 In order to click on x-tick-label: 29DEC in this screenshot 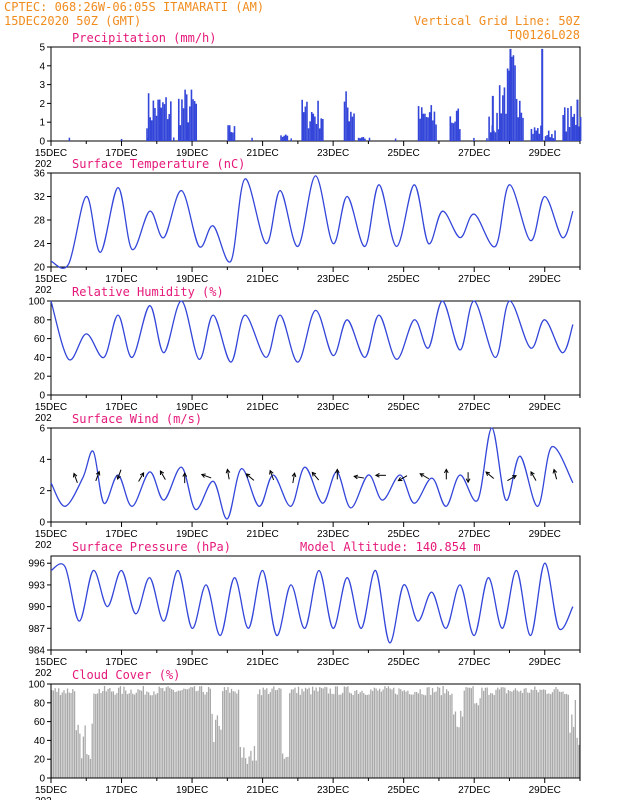, I will do `click(545, 790)`.